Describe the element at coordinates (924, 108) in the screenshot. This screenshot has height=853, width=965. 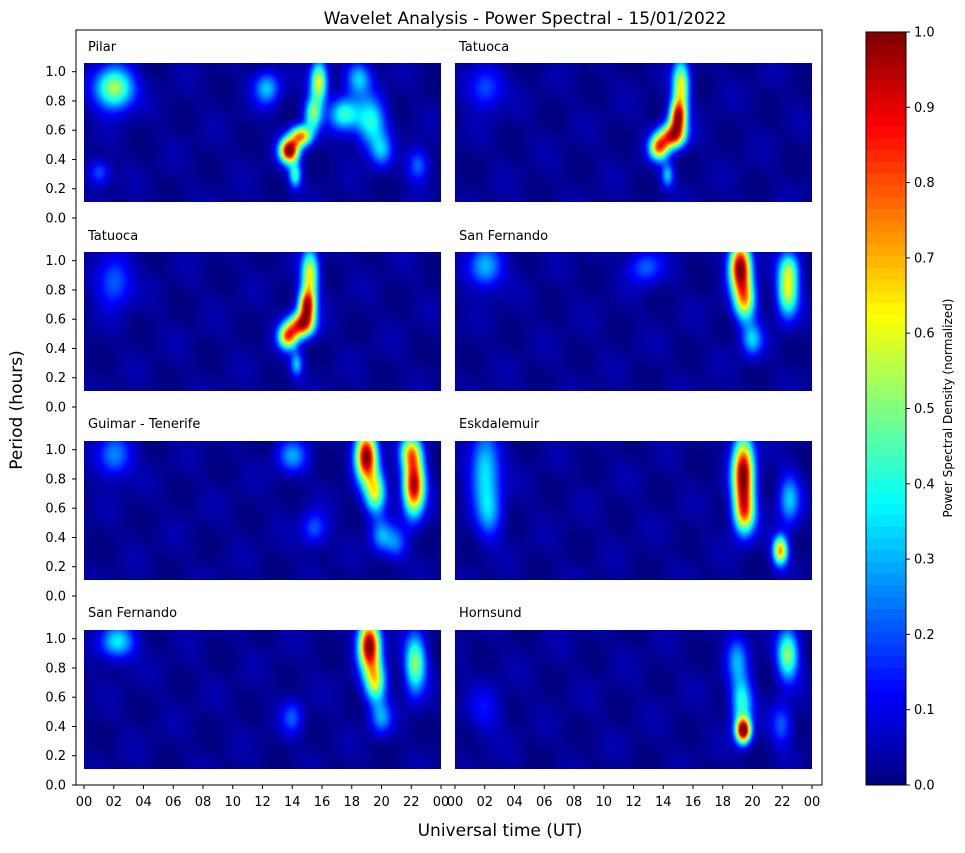
I see `colorbar-tick-label: 0.9` at that location.